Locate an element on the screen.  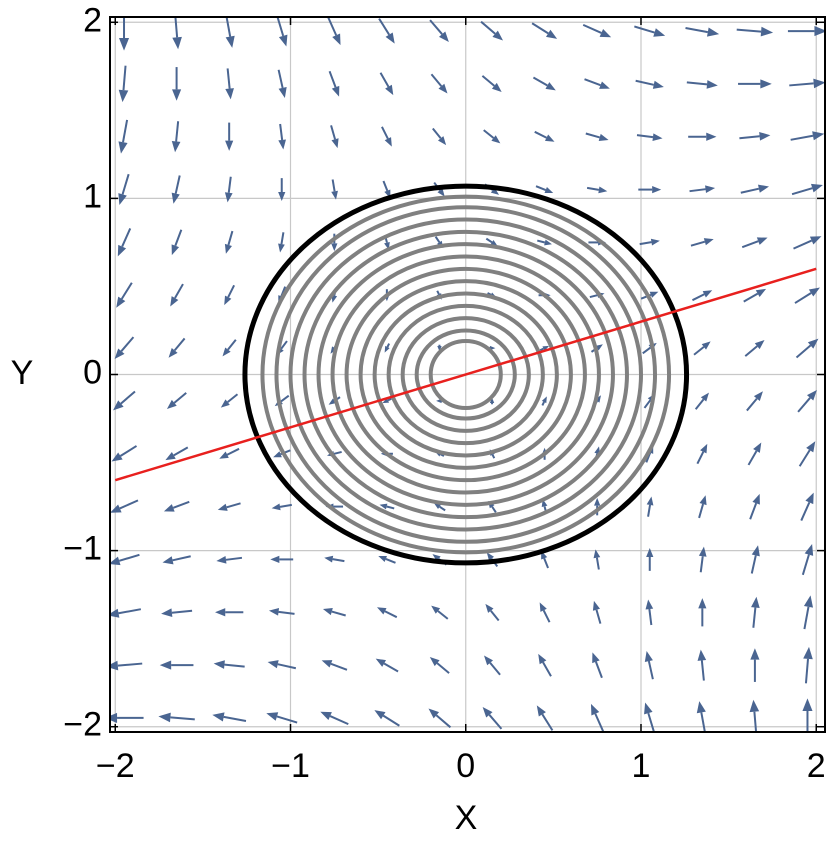
x-tick-label: −1 is located at coordinates (290, 766).